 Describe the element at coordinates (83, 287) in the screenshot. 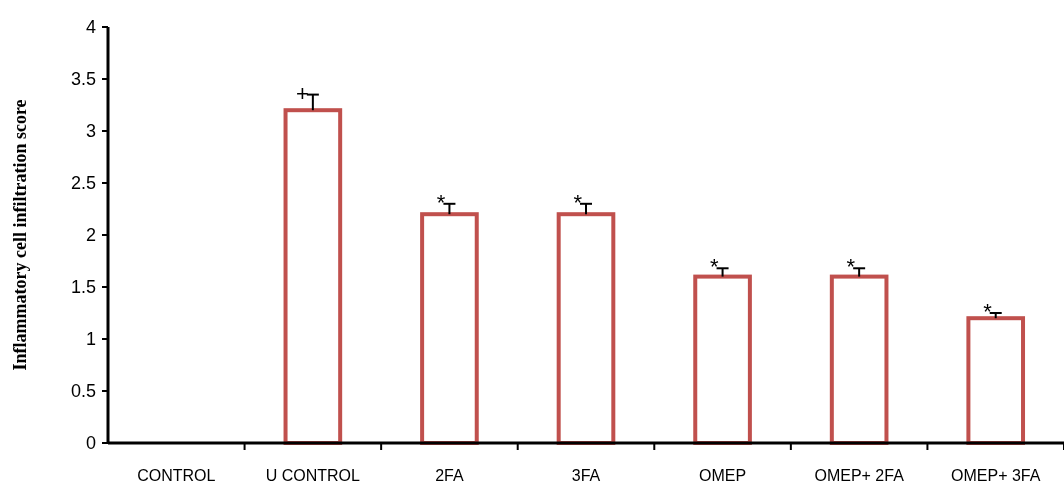

I see `y-tick-label: 1.5` at that location.